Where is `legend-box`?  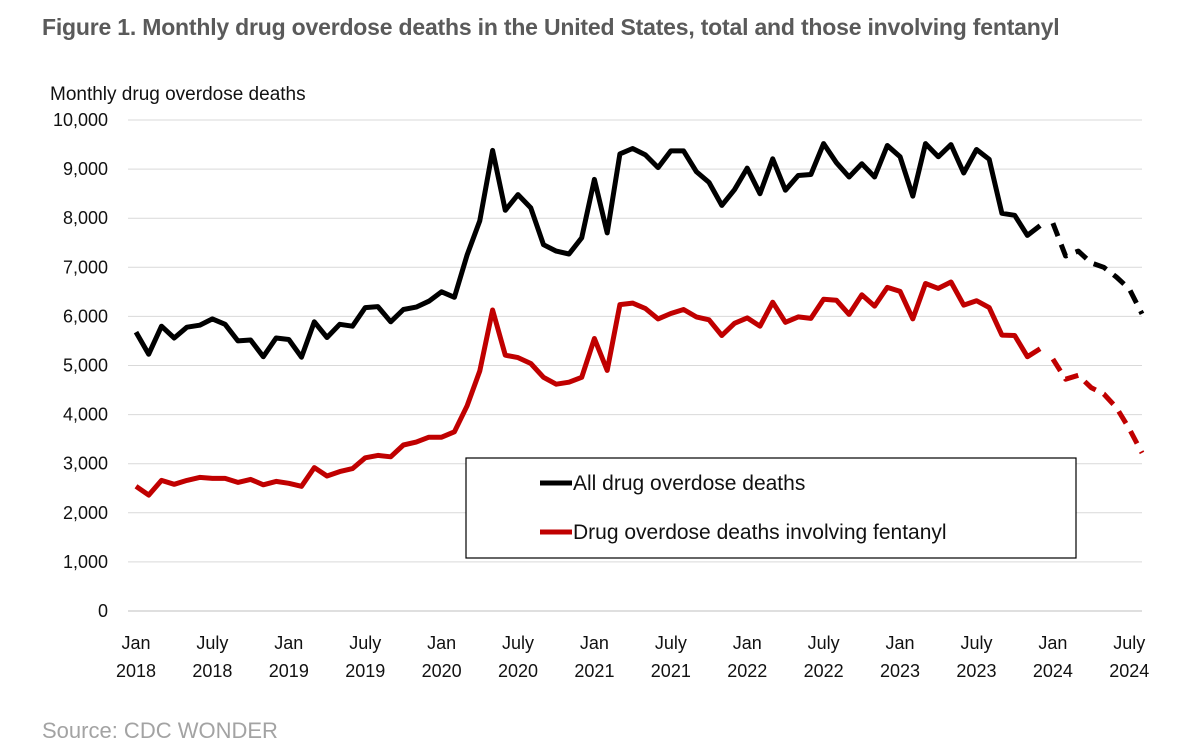 legend-box is located at coordinates (771, 508).